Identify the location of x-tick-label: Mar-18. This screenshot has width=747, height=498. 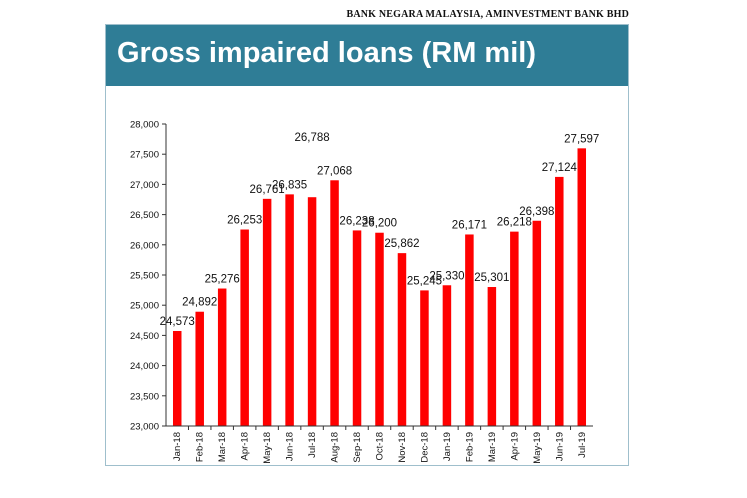
(222, 447).